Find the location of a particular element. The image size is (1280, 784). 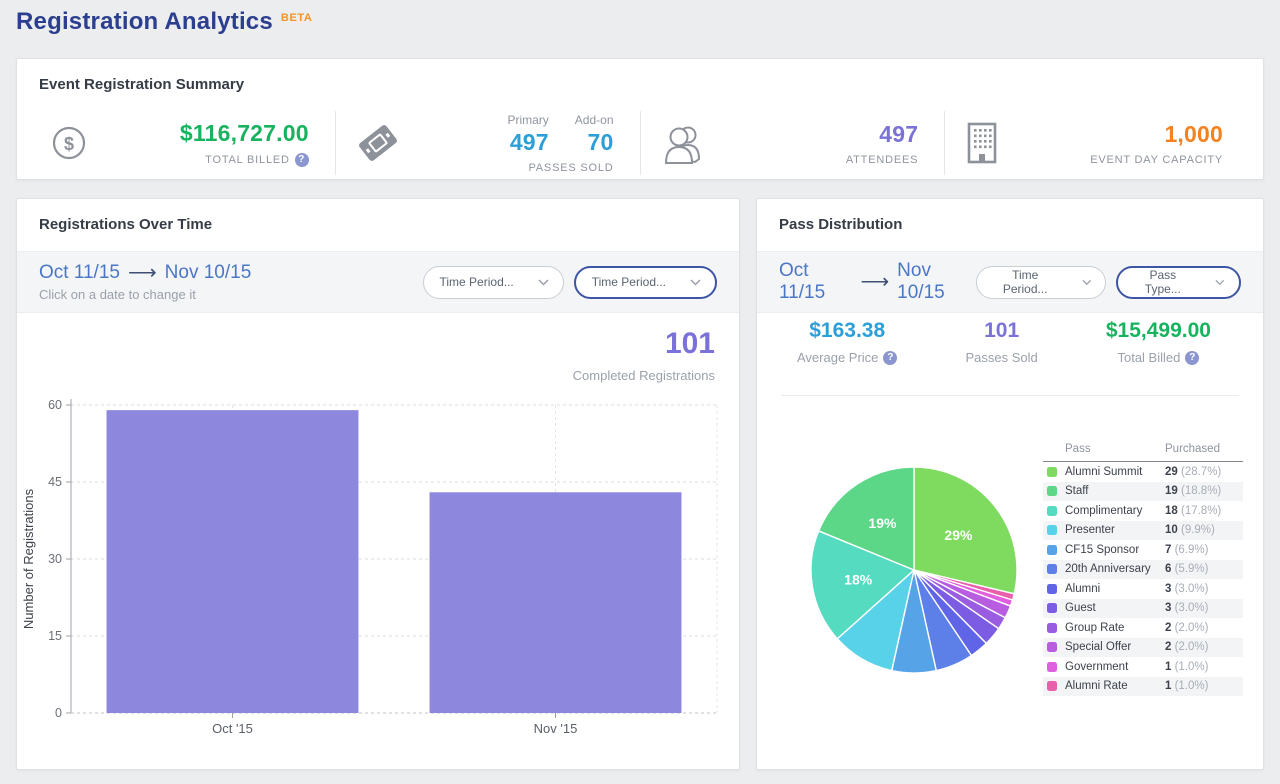

pie-slice-label: 18% is located at coordinates (858, 580).